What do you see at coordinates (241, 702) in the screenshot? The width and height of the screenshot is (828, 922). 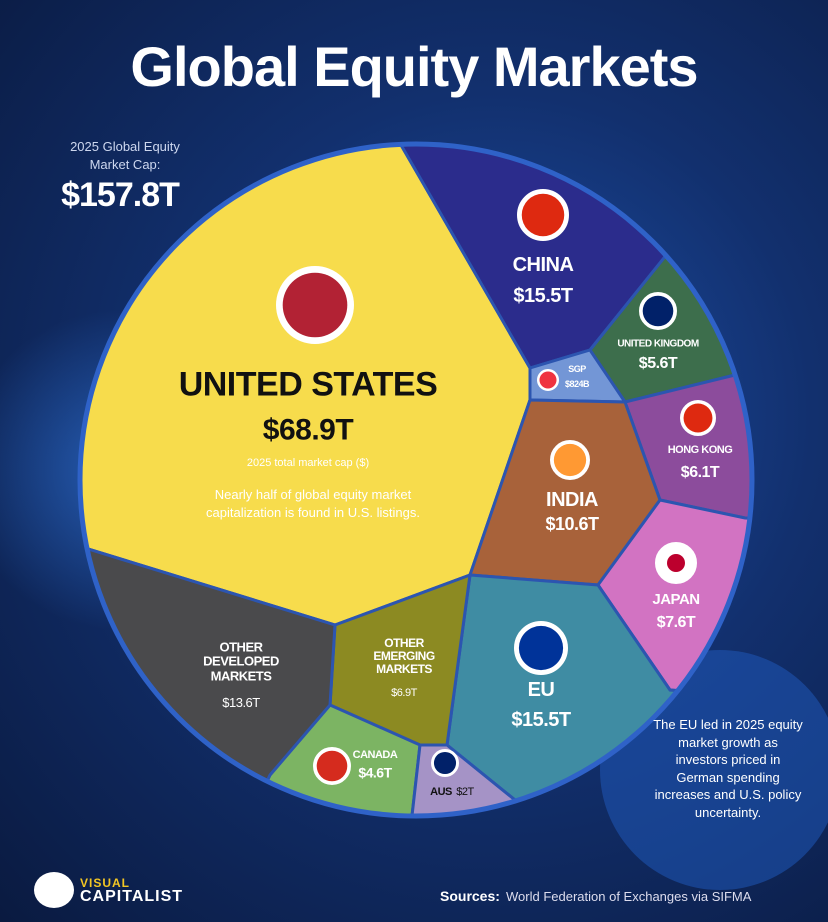 I see `cell-value: $13.6T` at bounding box center [241, 702].